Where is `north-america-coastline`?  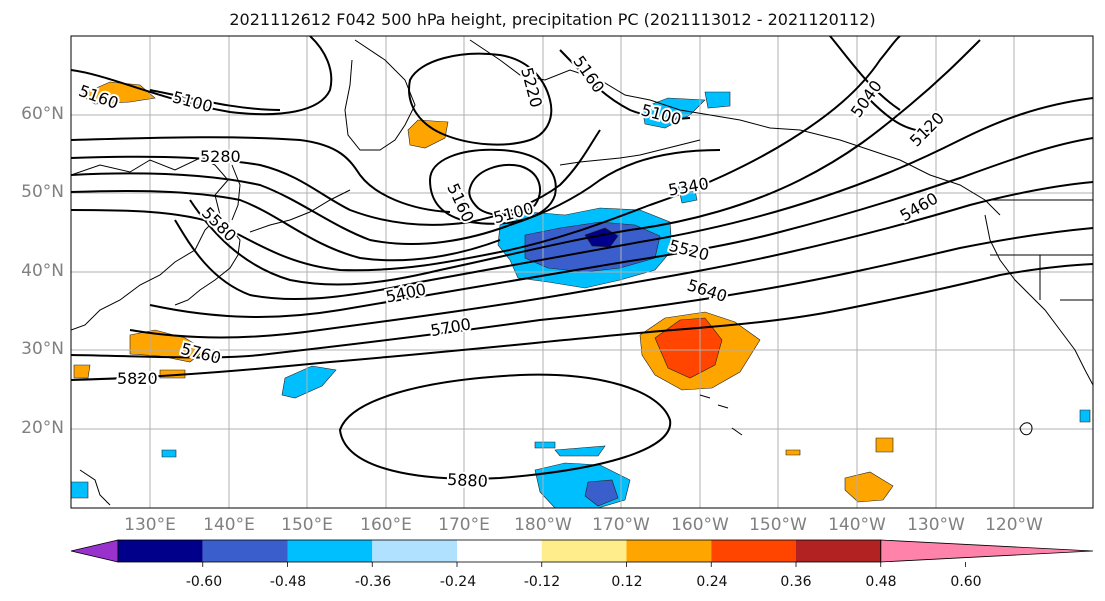 north-america-coastline is located at coordinates (1038, 300).